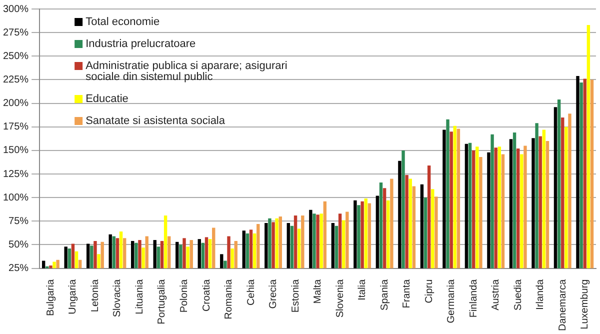 The width and height of the screenshot is (600, 334). I want to click on legend-label: Educatie, so click(107, 99).